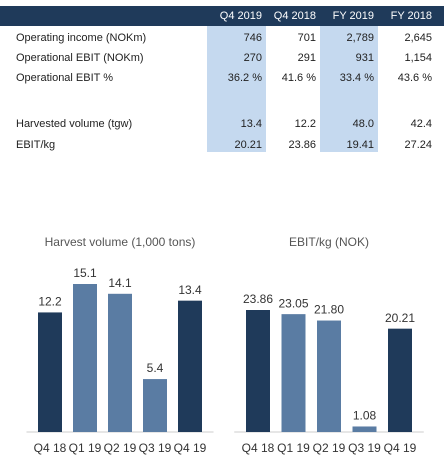 The image size is (444, 458). Describe the element at coordinates (411, 16) in the screenshot. I see `column-header: FY 2018` at that location.